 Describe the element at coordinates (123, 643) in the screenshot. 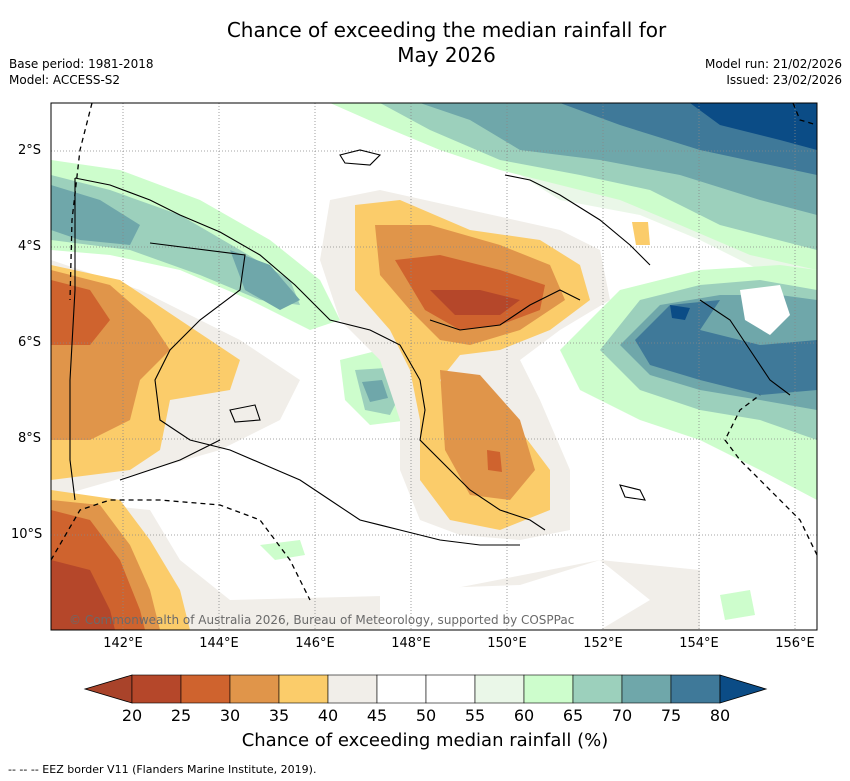

I see `lon-tick-142: 142°E` at that location.